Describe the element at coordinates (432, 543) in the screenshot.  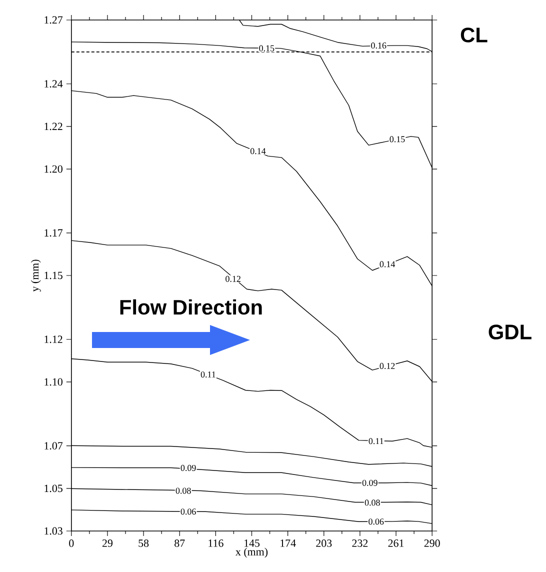
I see `x-tick-label: 290` at that location.